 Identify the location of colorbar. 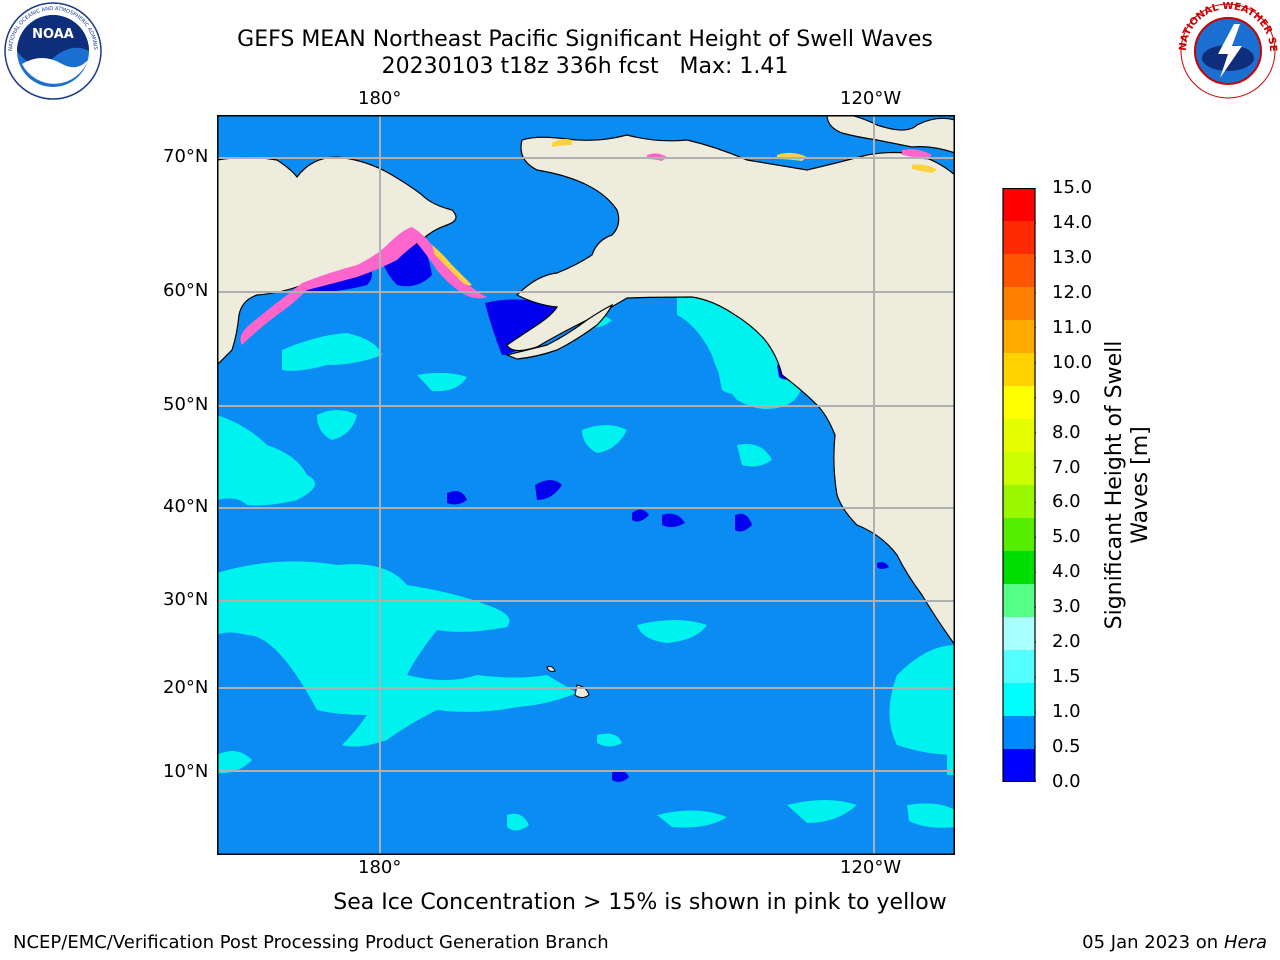
(1019, 485).